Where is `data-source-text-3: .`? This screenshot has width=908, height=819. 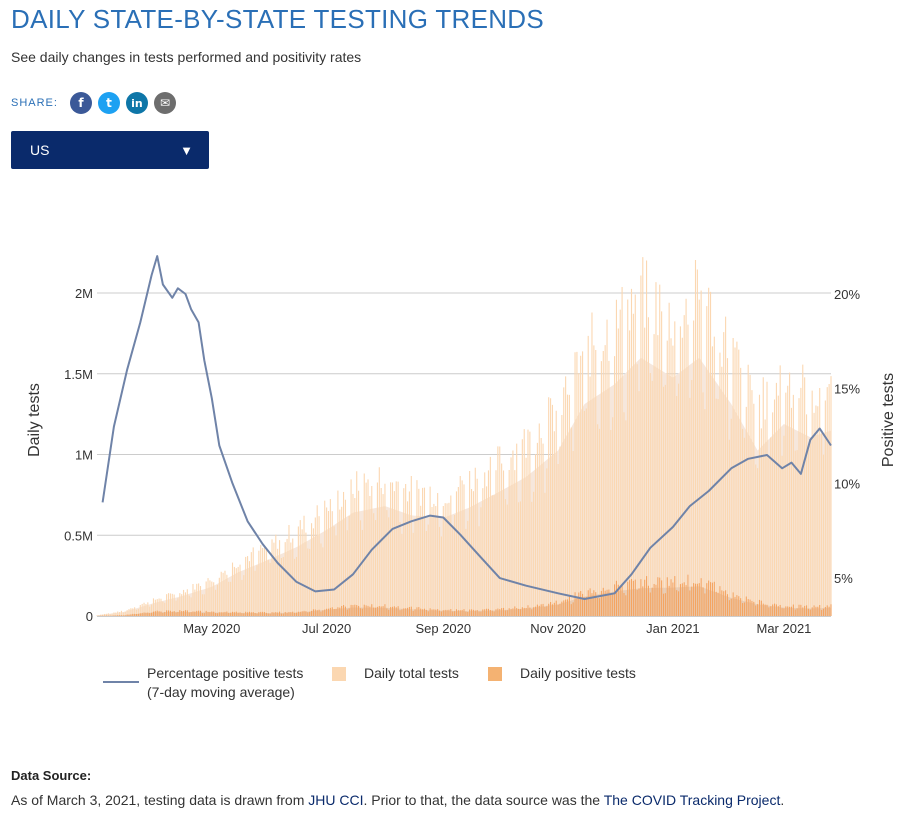 data-source-text-3: . is located at coordinates (782, 800).